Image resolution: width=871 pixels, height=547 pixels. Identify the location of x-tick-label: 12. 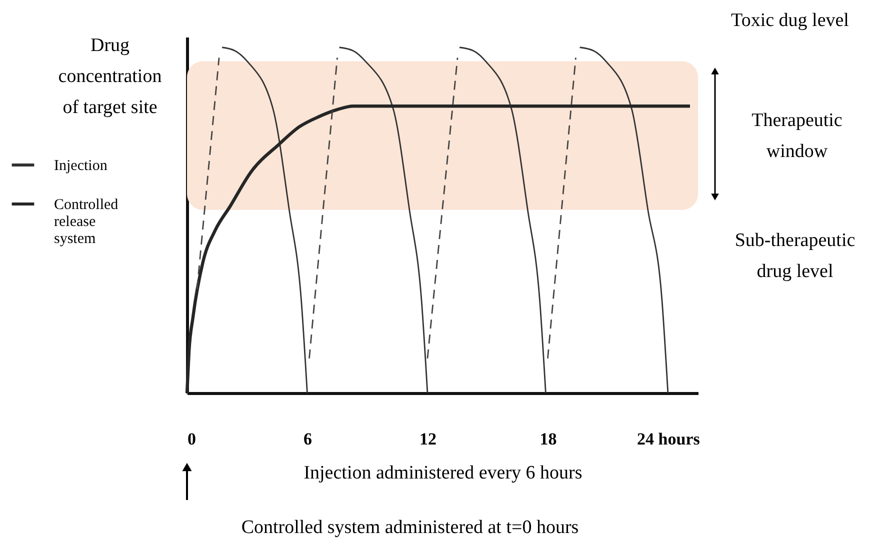
(427, 439).